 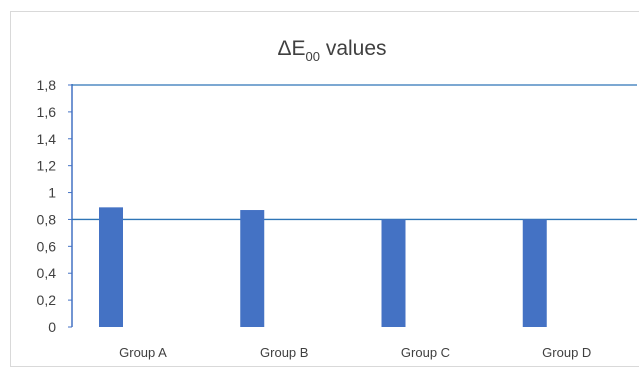 I want to click on x-category-label: Group D, so click(x=566, y=352).